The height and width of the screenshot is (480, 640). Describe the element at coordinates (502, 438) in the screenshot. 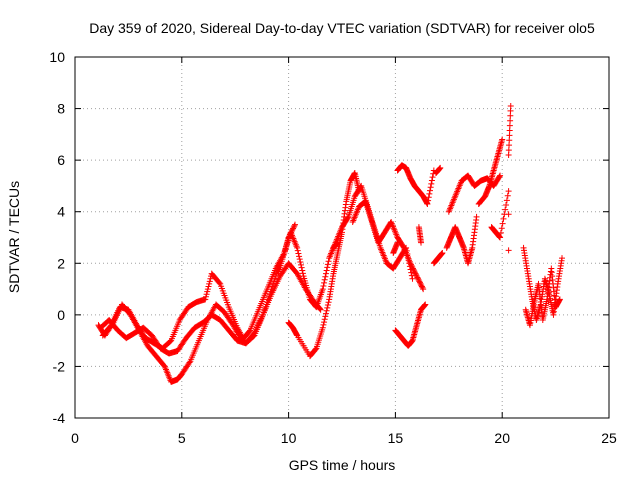

I see `x-tick-label: 20` at that location.